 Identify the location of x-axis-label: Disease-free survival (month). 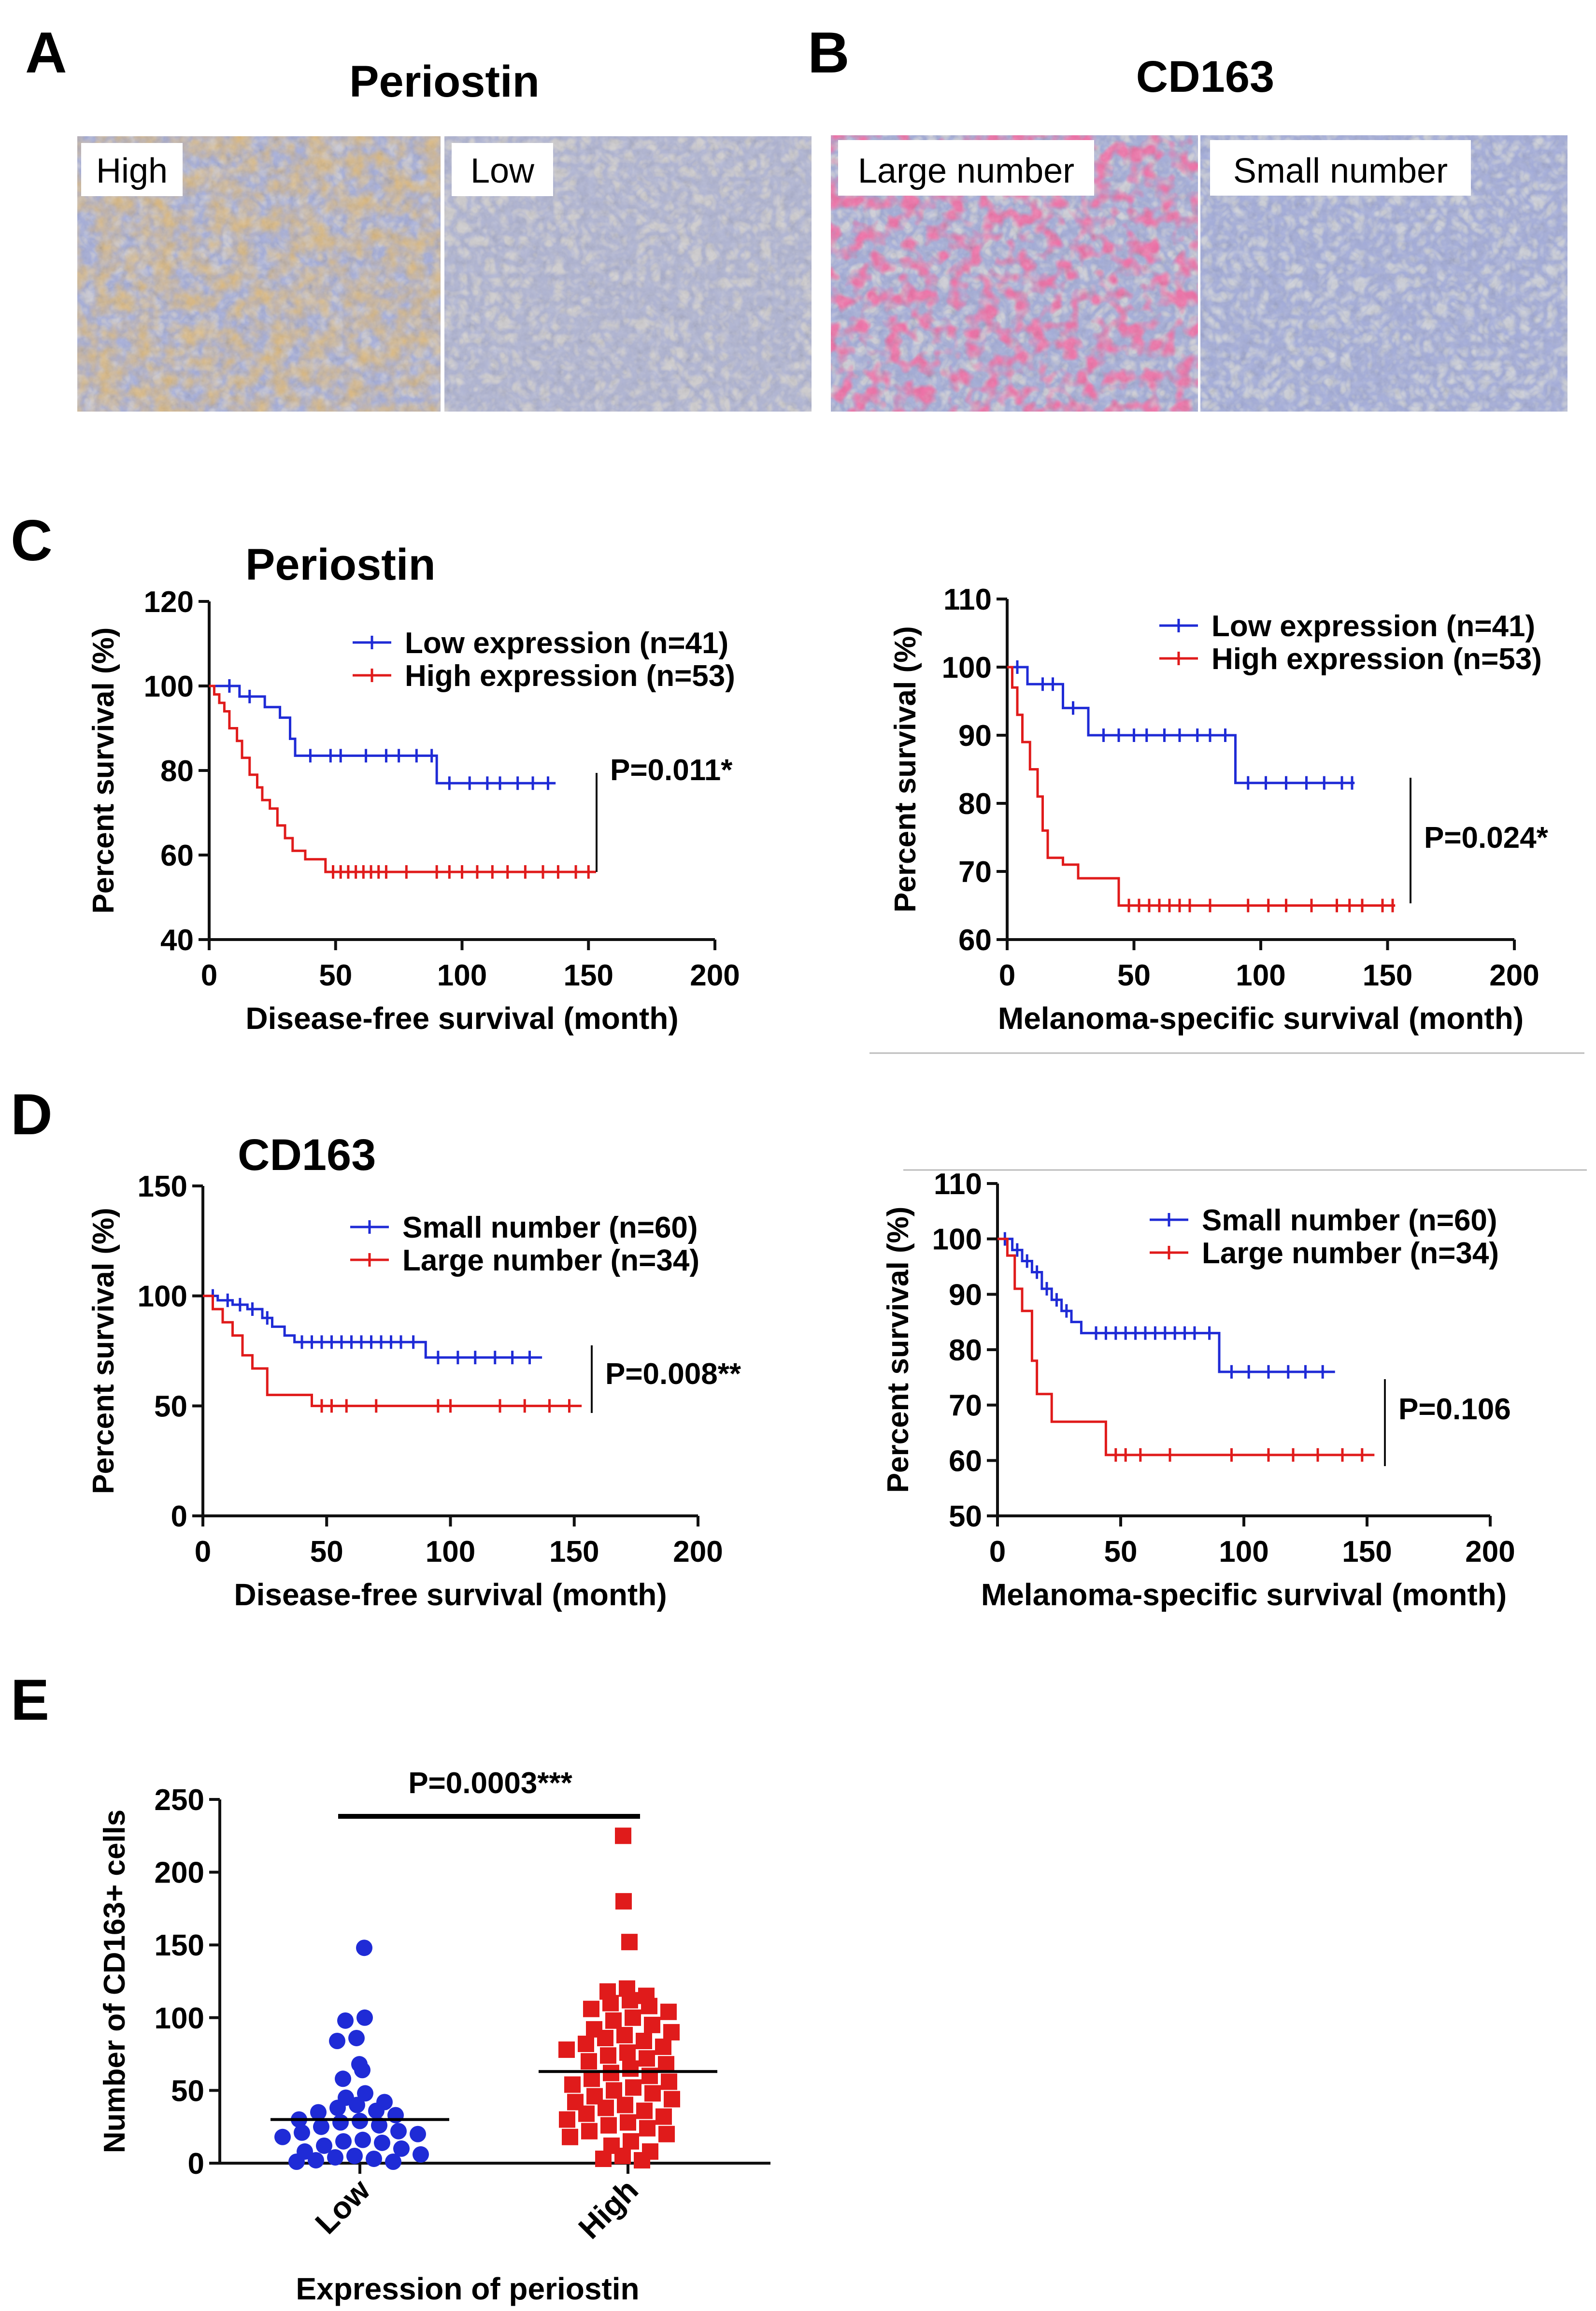
(461, 1018).